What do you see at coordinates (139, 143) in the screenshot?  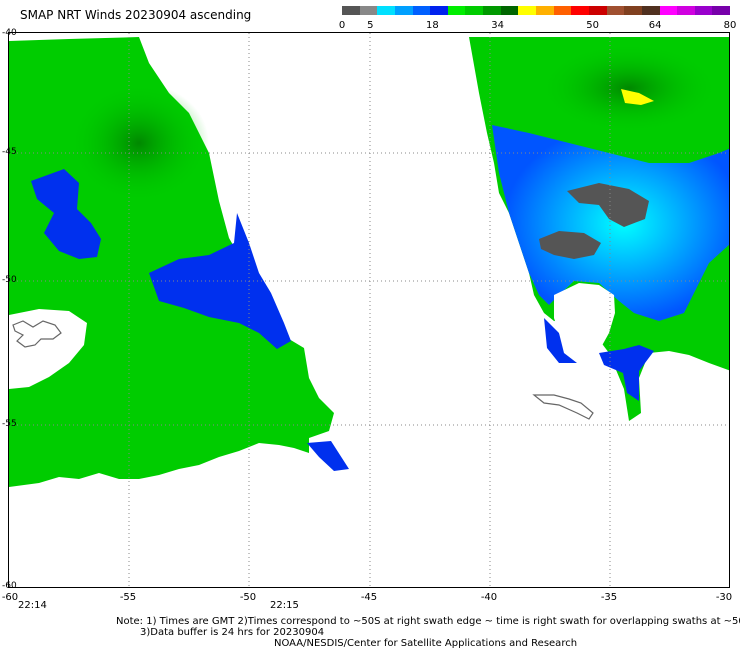 I see `left-swath-dark-green` at bounding box center [139, 143].